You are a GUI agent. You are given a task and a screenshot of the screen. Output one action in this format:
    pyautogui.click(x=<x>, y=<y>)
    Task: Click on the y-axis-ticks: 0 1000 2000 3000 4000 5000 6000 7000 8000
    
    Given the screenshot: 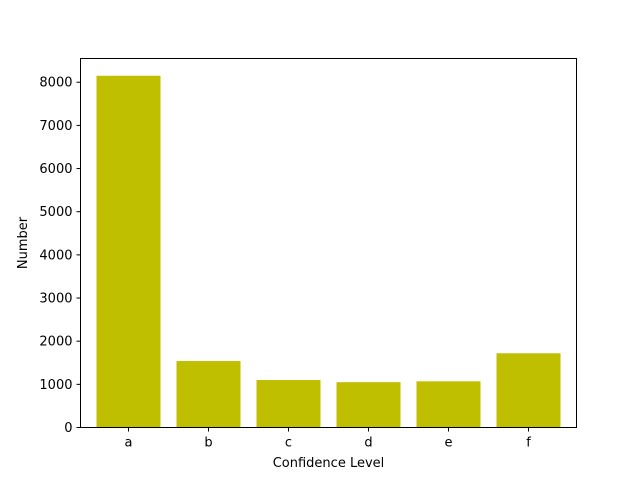 What is the action you would take?
    pyautogui.click(x=60, y=256)
    